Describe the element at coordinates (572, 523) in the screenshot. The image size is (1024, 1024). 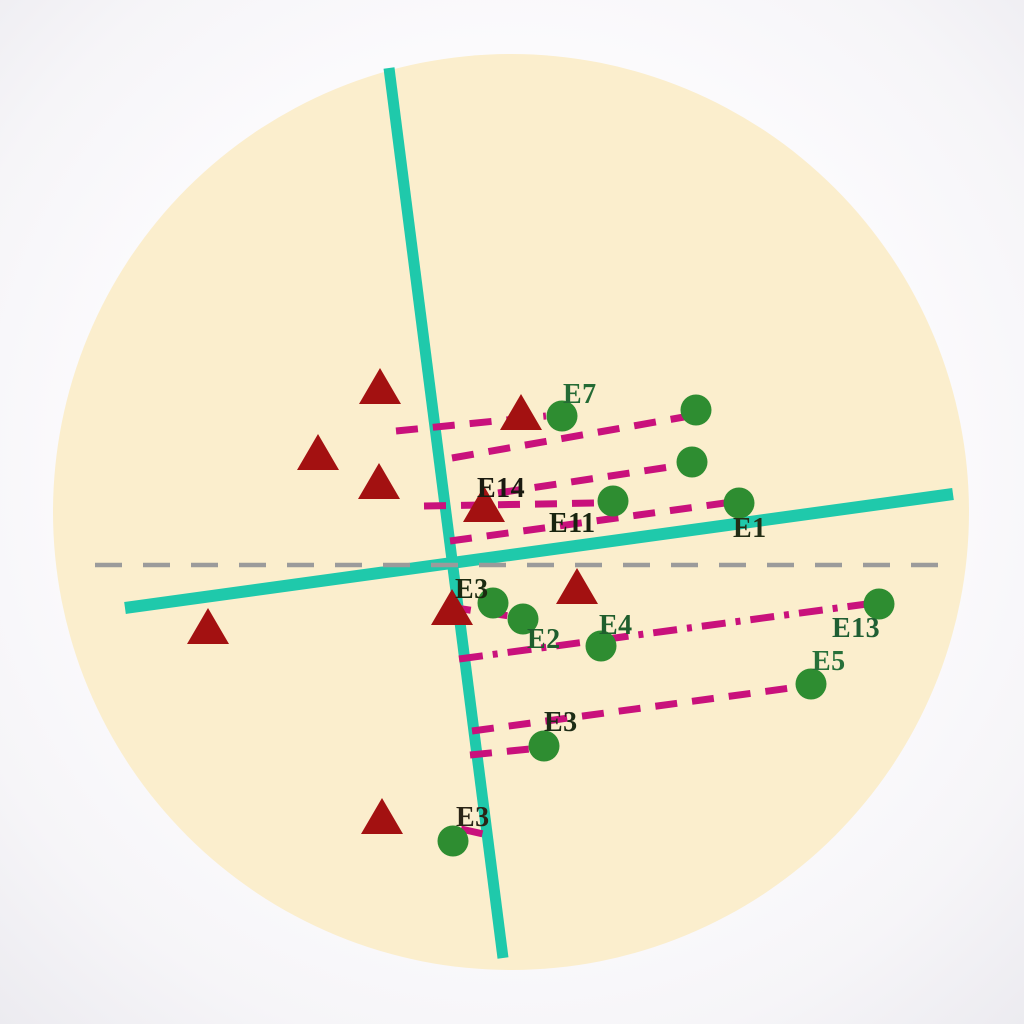
I see `point-label: E11` at that location.